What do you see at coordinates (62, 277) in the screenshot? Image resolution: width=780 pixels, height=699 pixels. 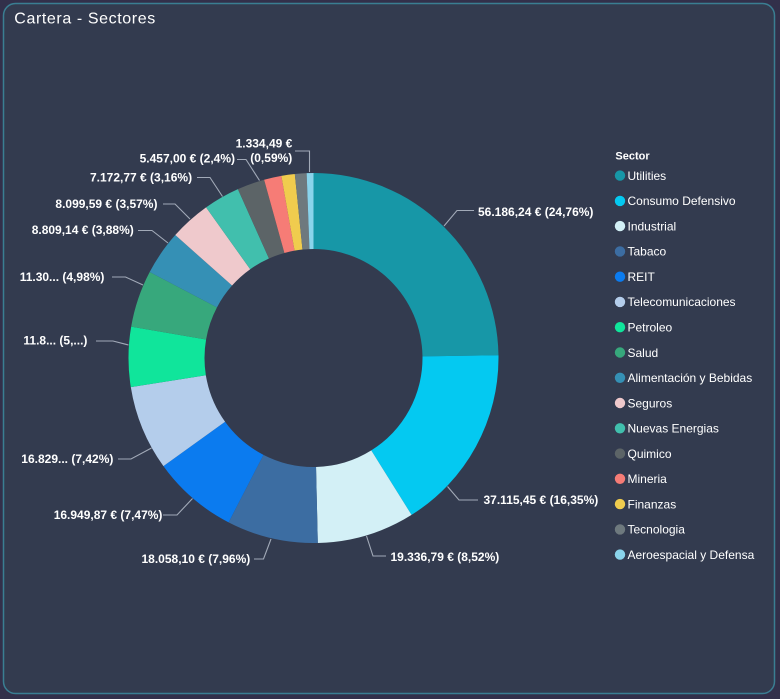 I see `svg-text: 11.30... (4,98%)` at bounding box center [62, 277].